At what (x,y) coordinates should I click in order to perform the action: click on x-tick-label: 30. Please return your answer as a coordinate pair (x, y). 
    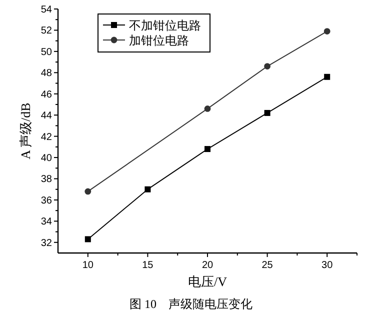
    Looking at the image, I should click on (328, 265).